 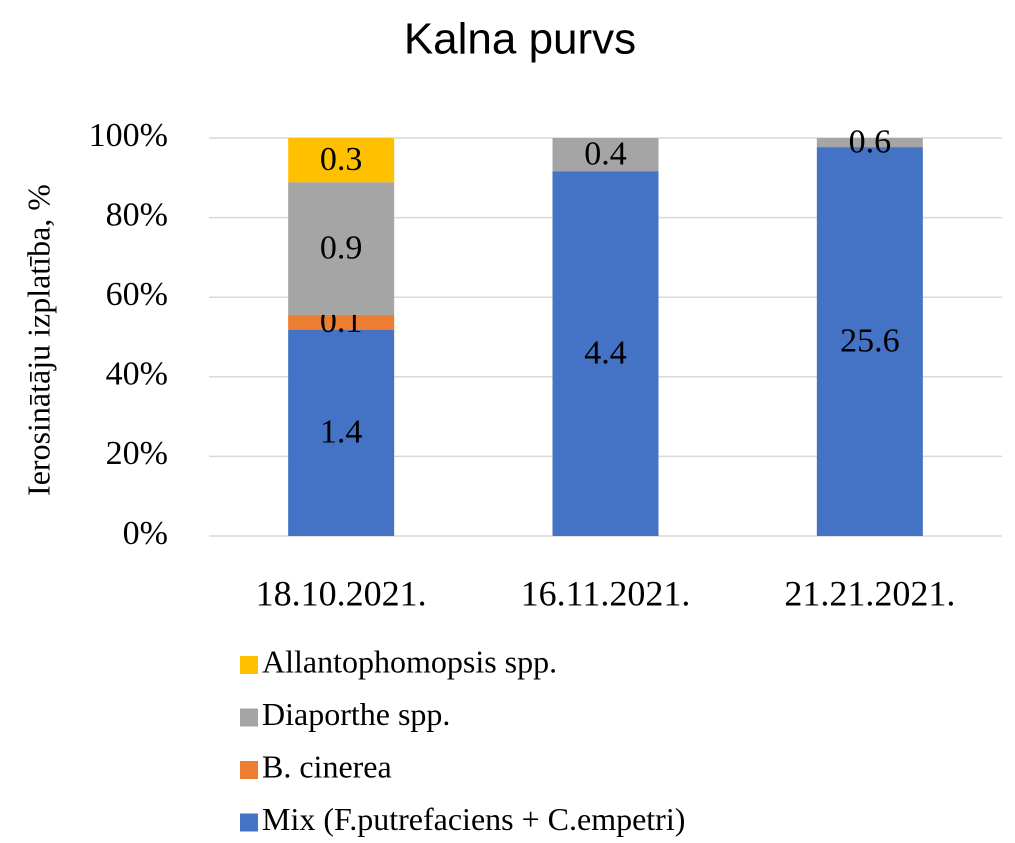 What do you see at coordinates (869, 593) in the screenshot?
I see `x-tick-label: 21.21.2021.` at bounding box center [869, 593].